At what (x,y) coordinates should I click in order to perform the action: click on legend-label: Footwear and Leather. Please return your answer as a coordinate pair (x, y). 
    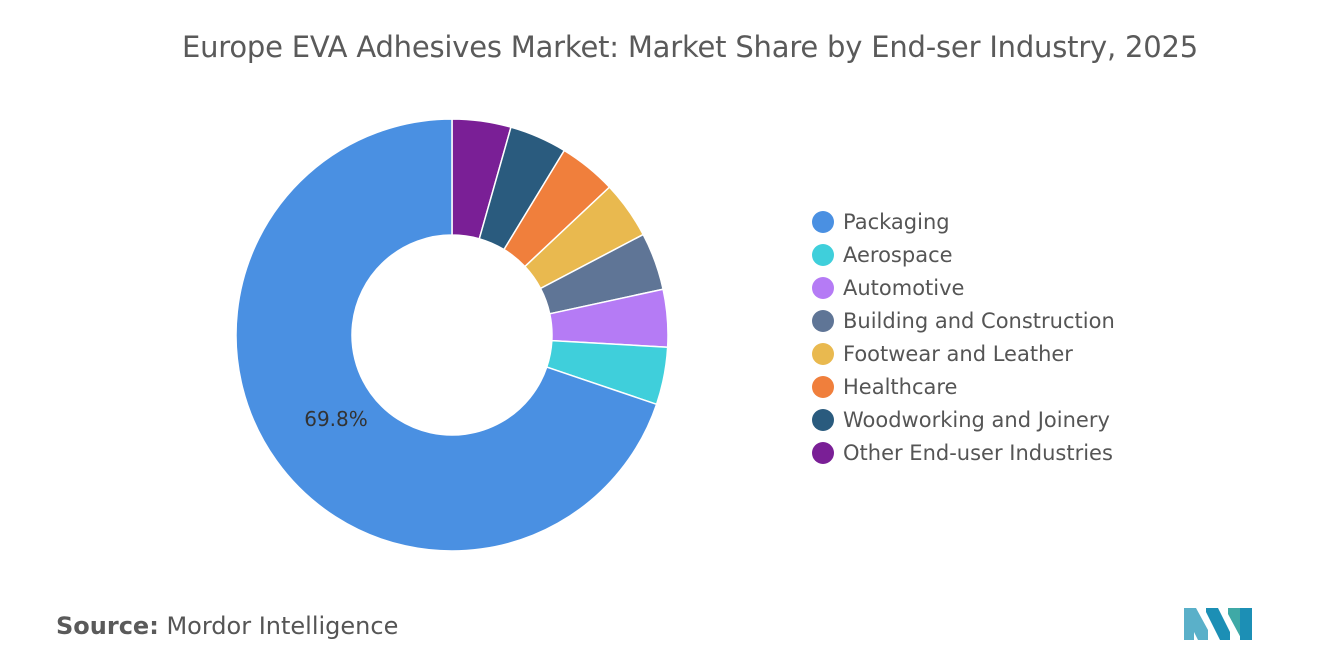
    Looking at the image, I should click on (958, 353).